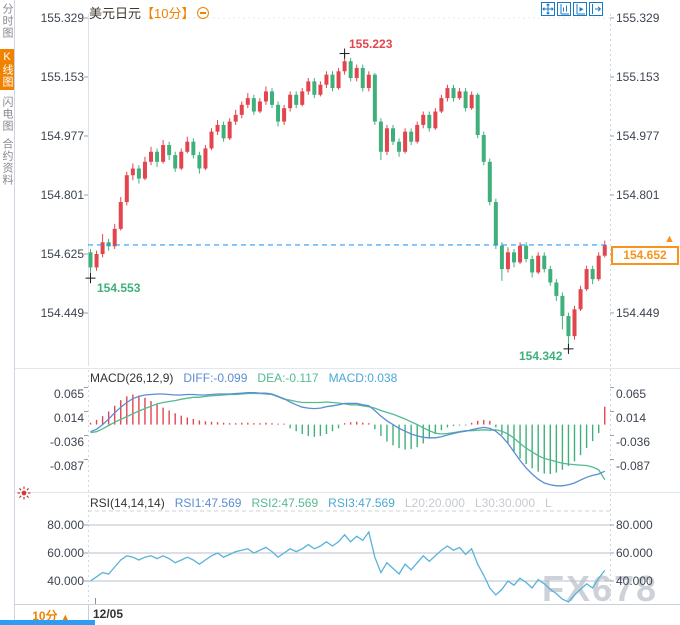 The image size is (680, 625). I want to click on last-price-tag: 154.652, so click(645, 255).